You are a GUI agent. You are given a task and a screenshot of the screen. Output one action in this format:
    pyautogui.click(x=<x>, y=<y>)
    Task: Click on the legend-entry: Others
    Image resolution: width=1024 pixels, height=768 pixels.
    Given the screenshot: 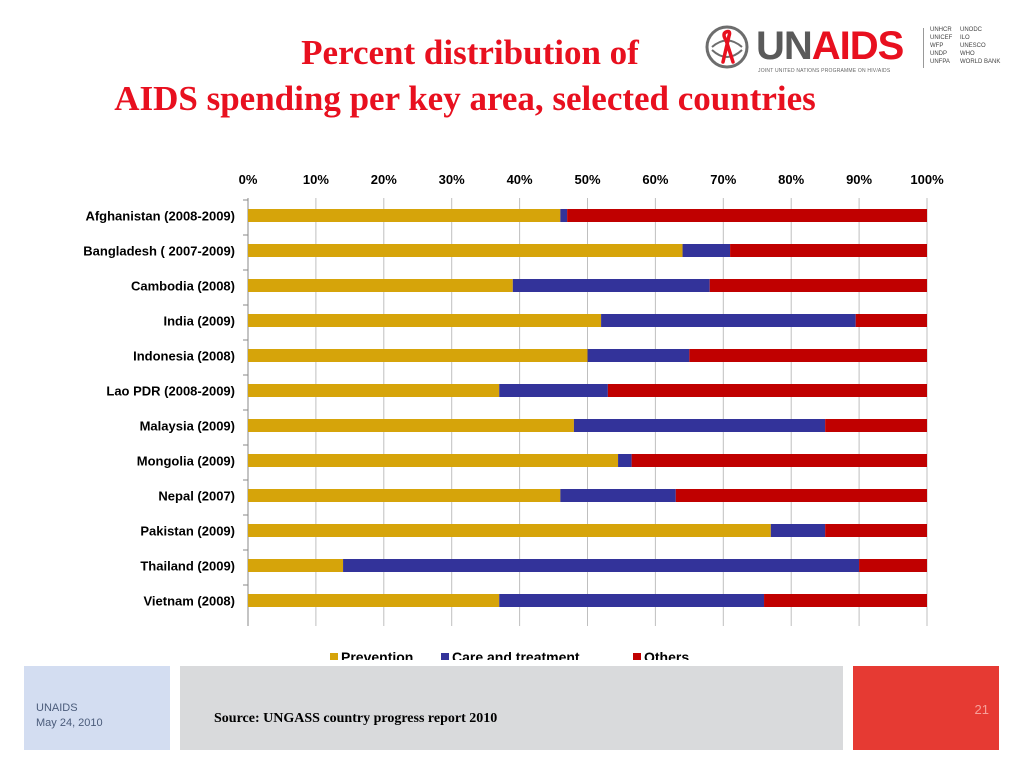 What is the action you would take?
    pyautogui.click(x=666, y=654)
    